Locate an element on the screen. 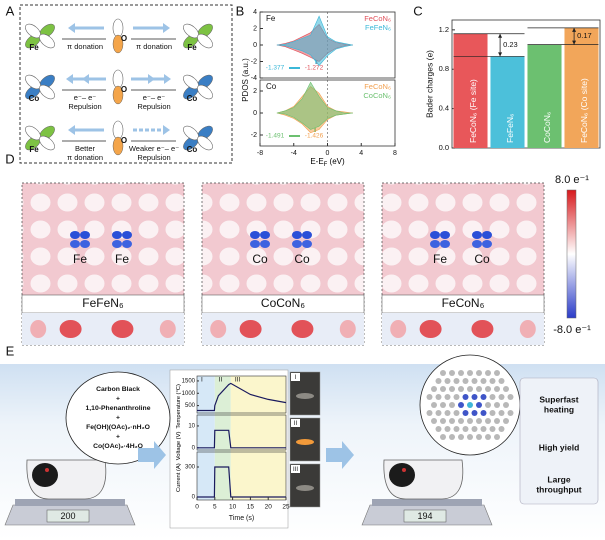  scale-display is located at coordinates (425, 516).